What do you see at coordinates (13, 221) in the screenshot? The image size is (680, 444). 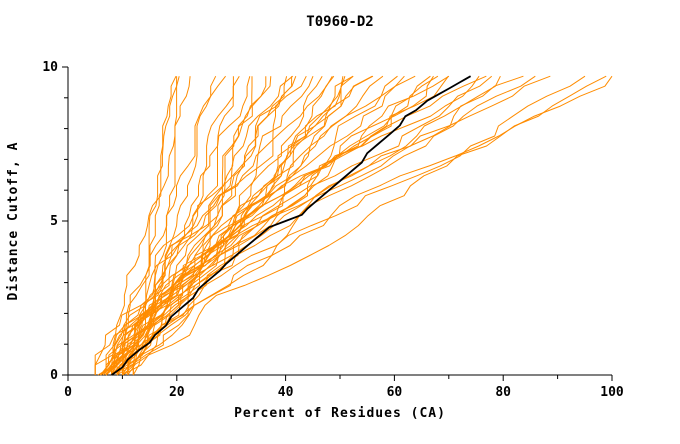 I see `y-axis-title: Distance Cutoff, A` at bounding box center [13, 221].